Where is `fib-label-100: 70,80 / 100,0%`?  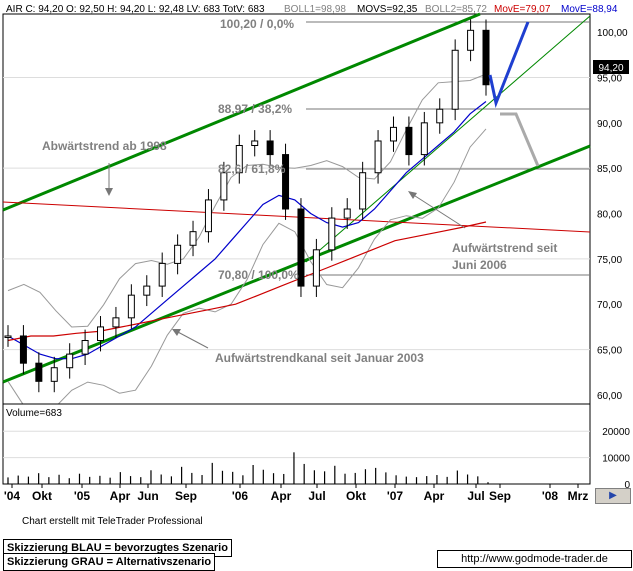 fib-label-100: 70,80 / 100,0% is located at coordinates (258, 275).